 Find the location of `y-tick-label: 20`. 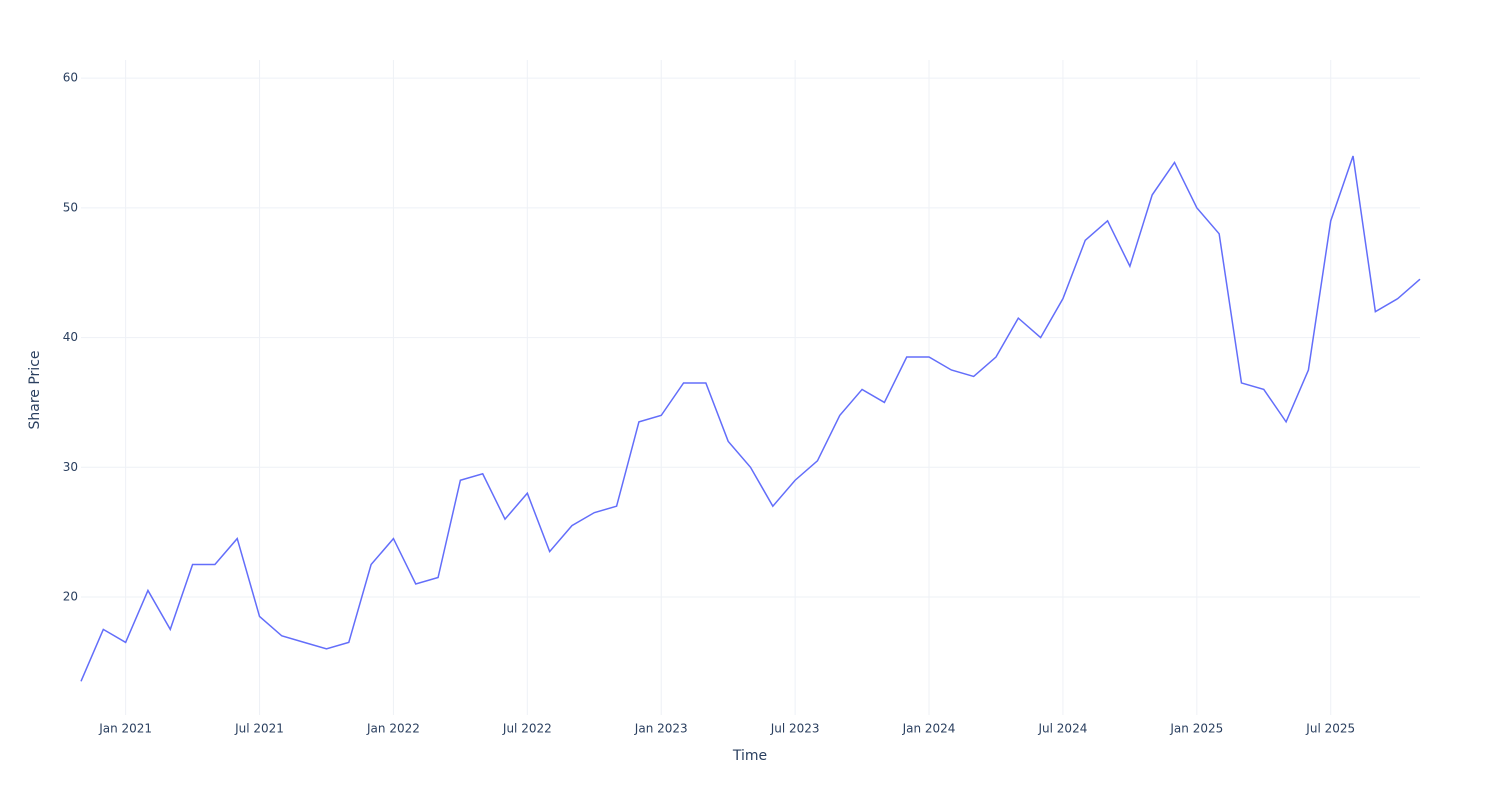

y-tick-label: 20 is located at coordinates (70, 596).